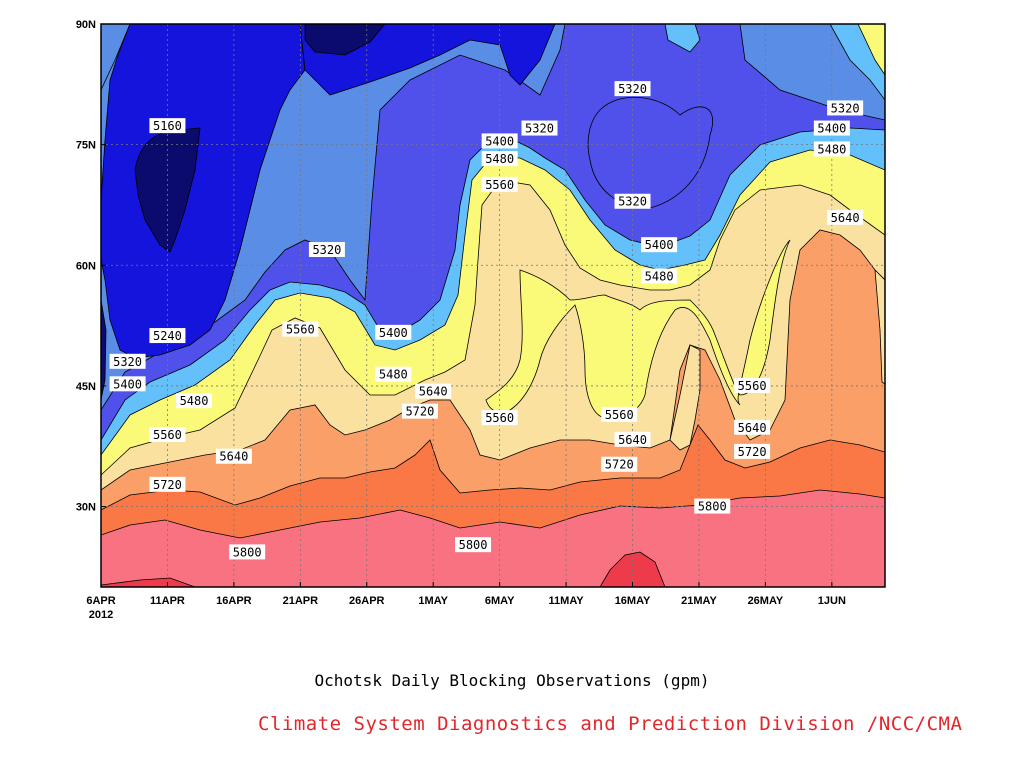 This screenshot has width=1024, height=768. I want to click on contour-label-text: 5160, so click(167, 126).